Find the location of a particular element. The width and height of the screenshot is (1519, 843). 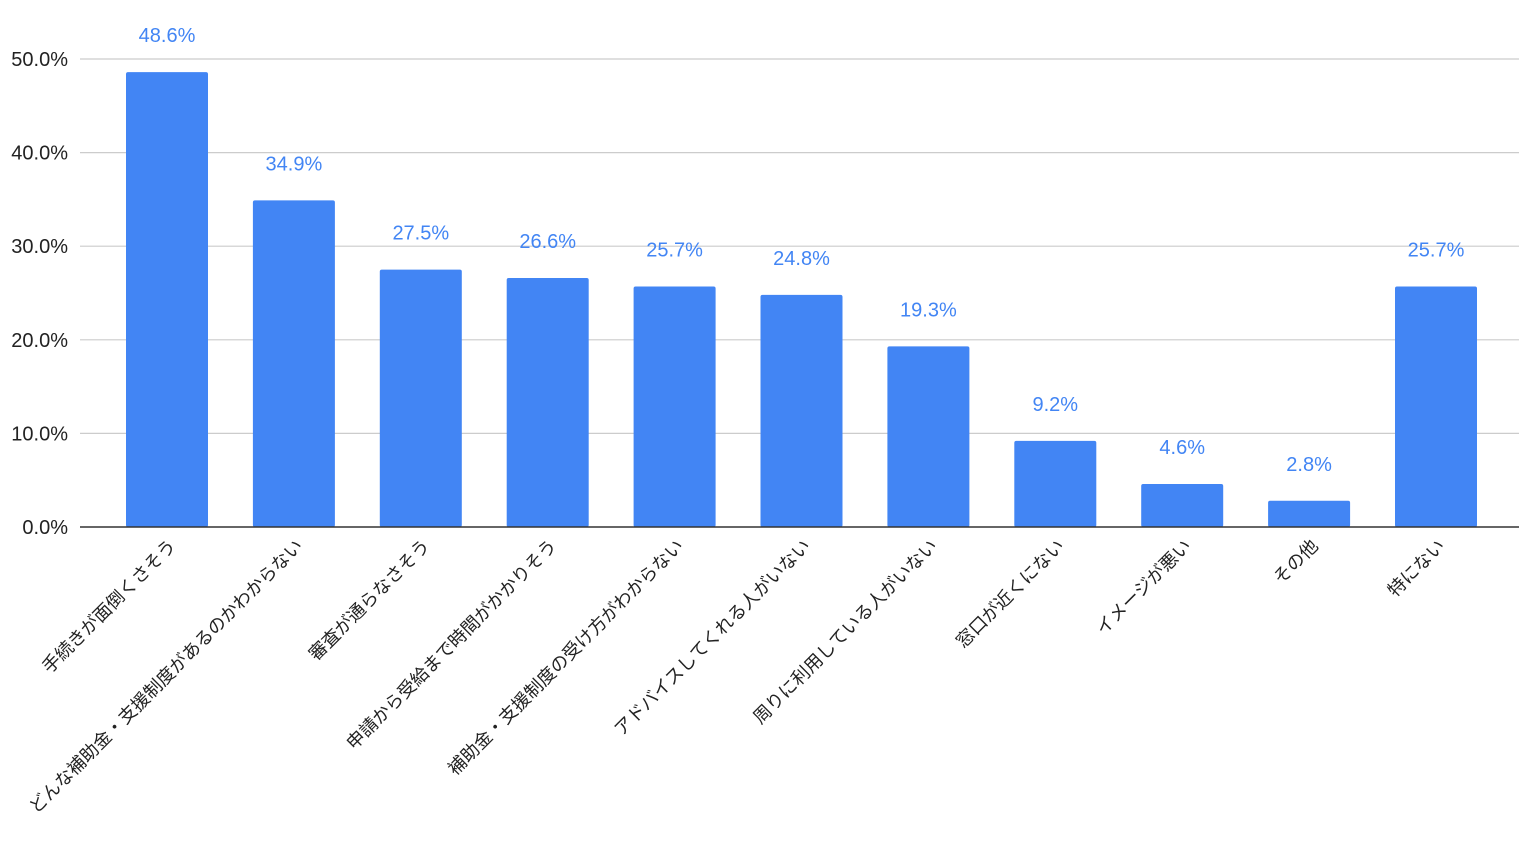

data-label: 4.6% is located at coordinates (1182, 448).